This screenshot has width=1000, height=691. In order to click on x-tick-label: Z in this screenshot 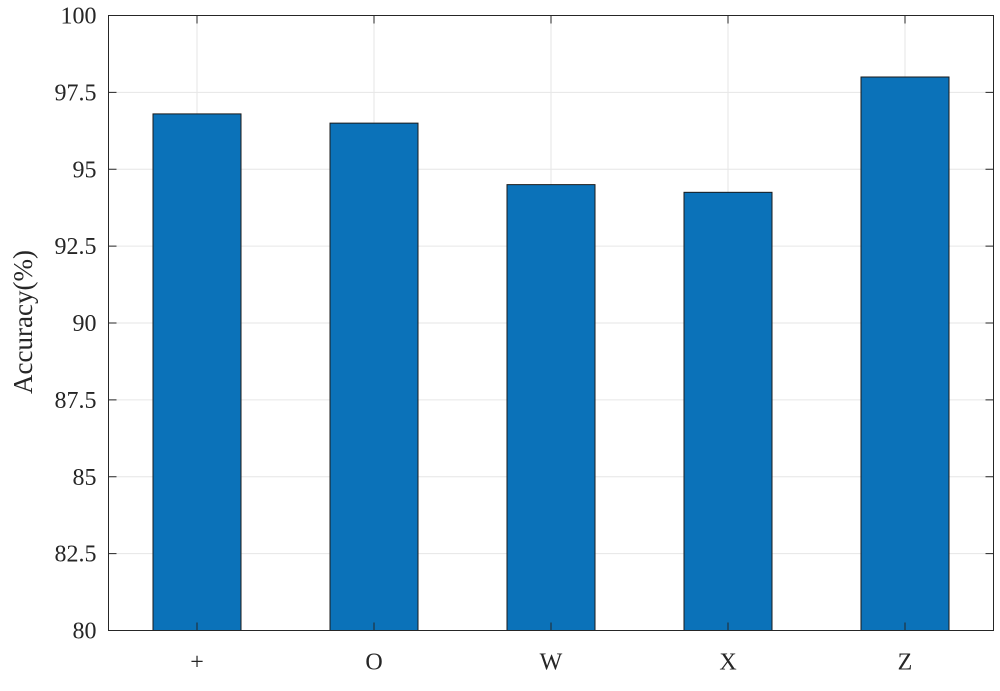, I will do `click(905, 663)`.